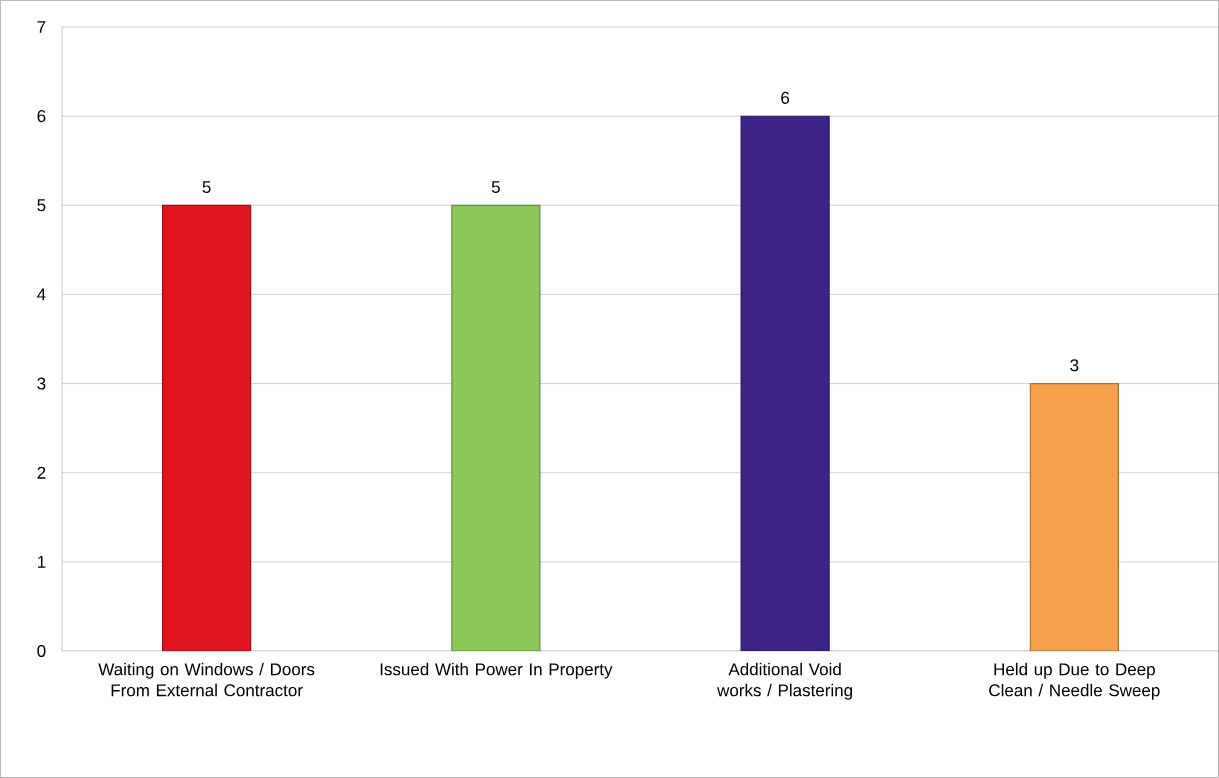  What do you see at coordinates (785, 681) in the screenshot?
I see `x-tick-label: Additional Void works / Plastering` at bounding box center [785, 681].